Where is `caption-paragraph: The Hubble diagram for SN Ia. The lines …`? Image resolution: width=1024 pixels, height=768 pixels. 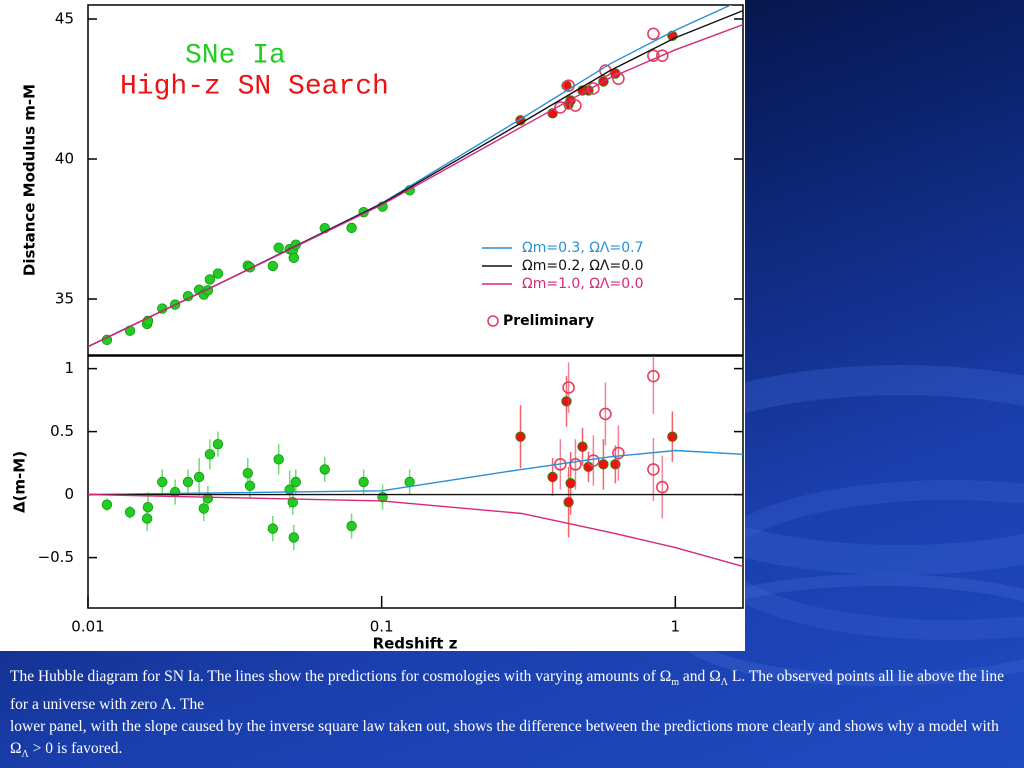 caption-paragraph: The Hubble diagram for SN Ia. The lines … is located at coordinates (513, 691).